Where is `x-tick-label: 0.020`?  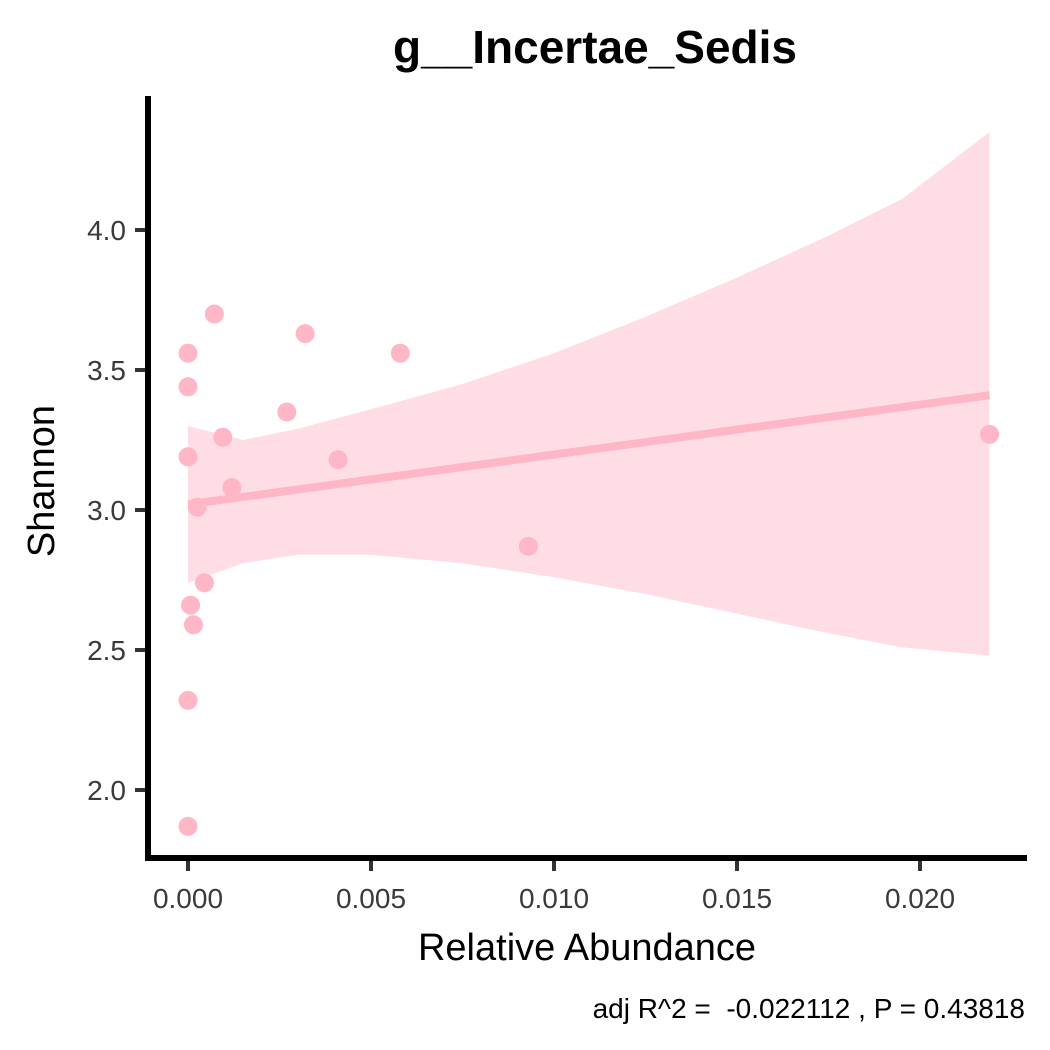
x-tick-label: 0.020 is located at coordinates (920, 898).